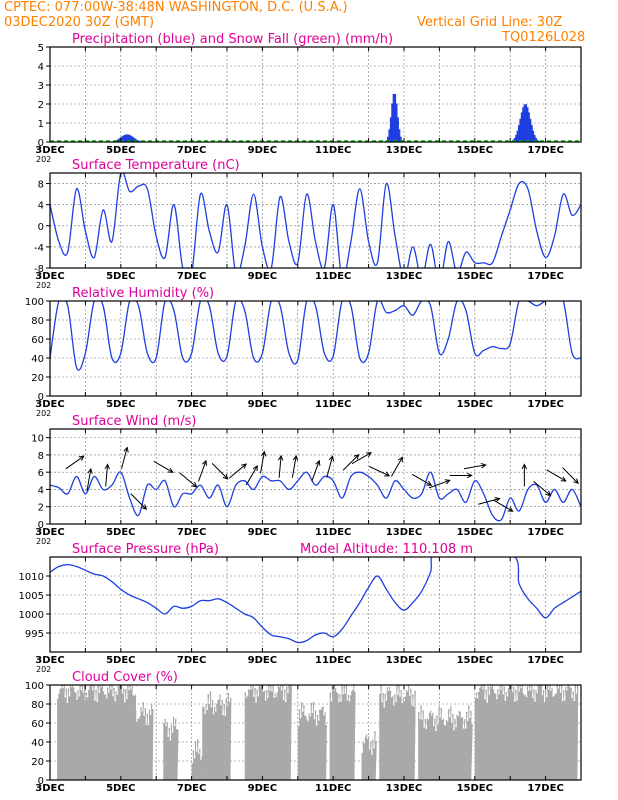 The image size is (618, 800). I want to click on cloud-cover-frame, so click(315, 732).